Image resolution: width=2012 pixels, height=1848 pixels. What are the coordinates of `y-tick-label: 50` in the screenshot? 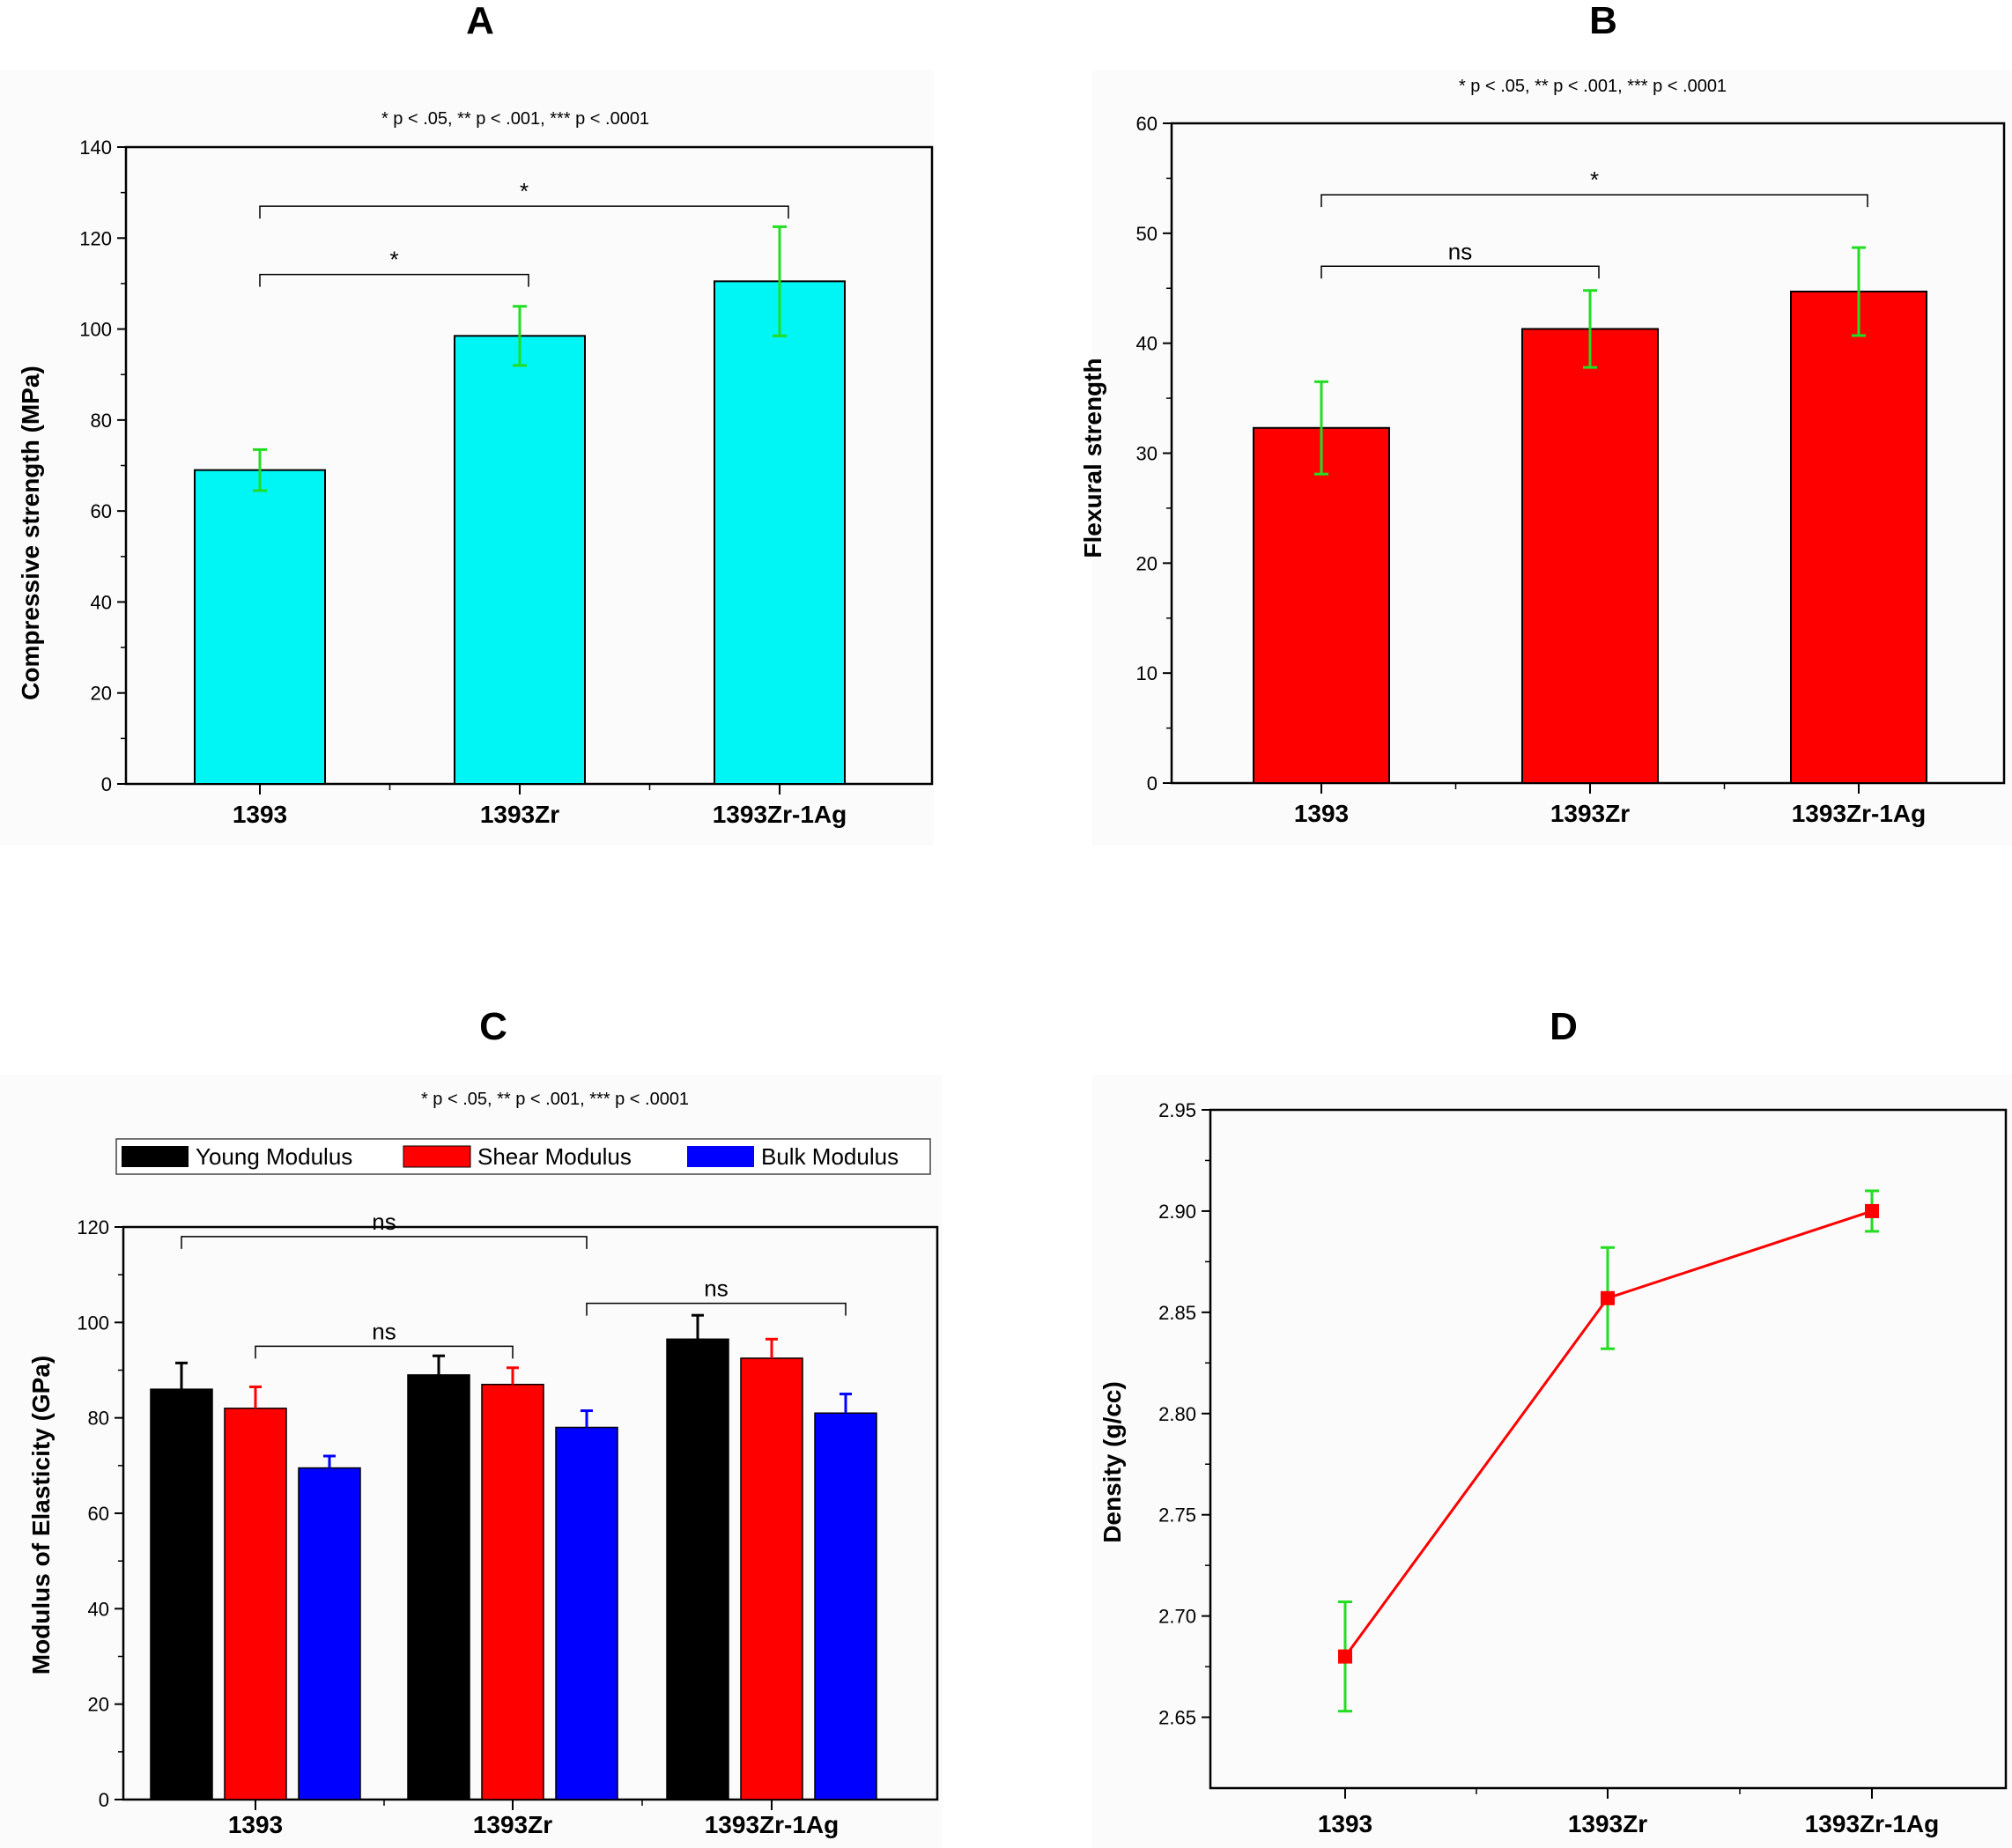 It's located at (1147, 234).